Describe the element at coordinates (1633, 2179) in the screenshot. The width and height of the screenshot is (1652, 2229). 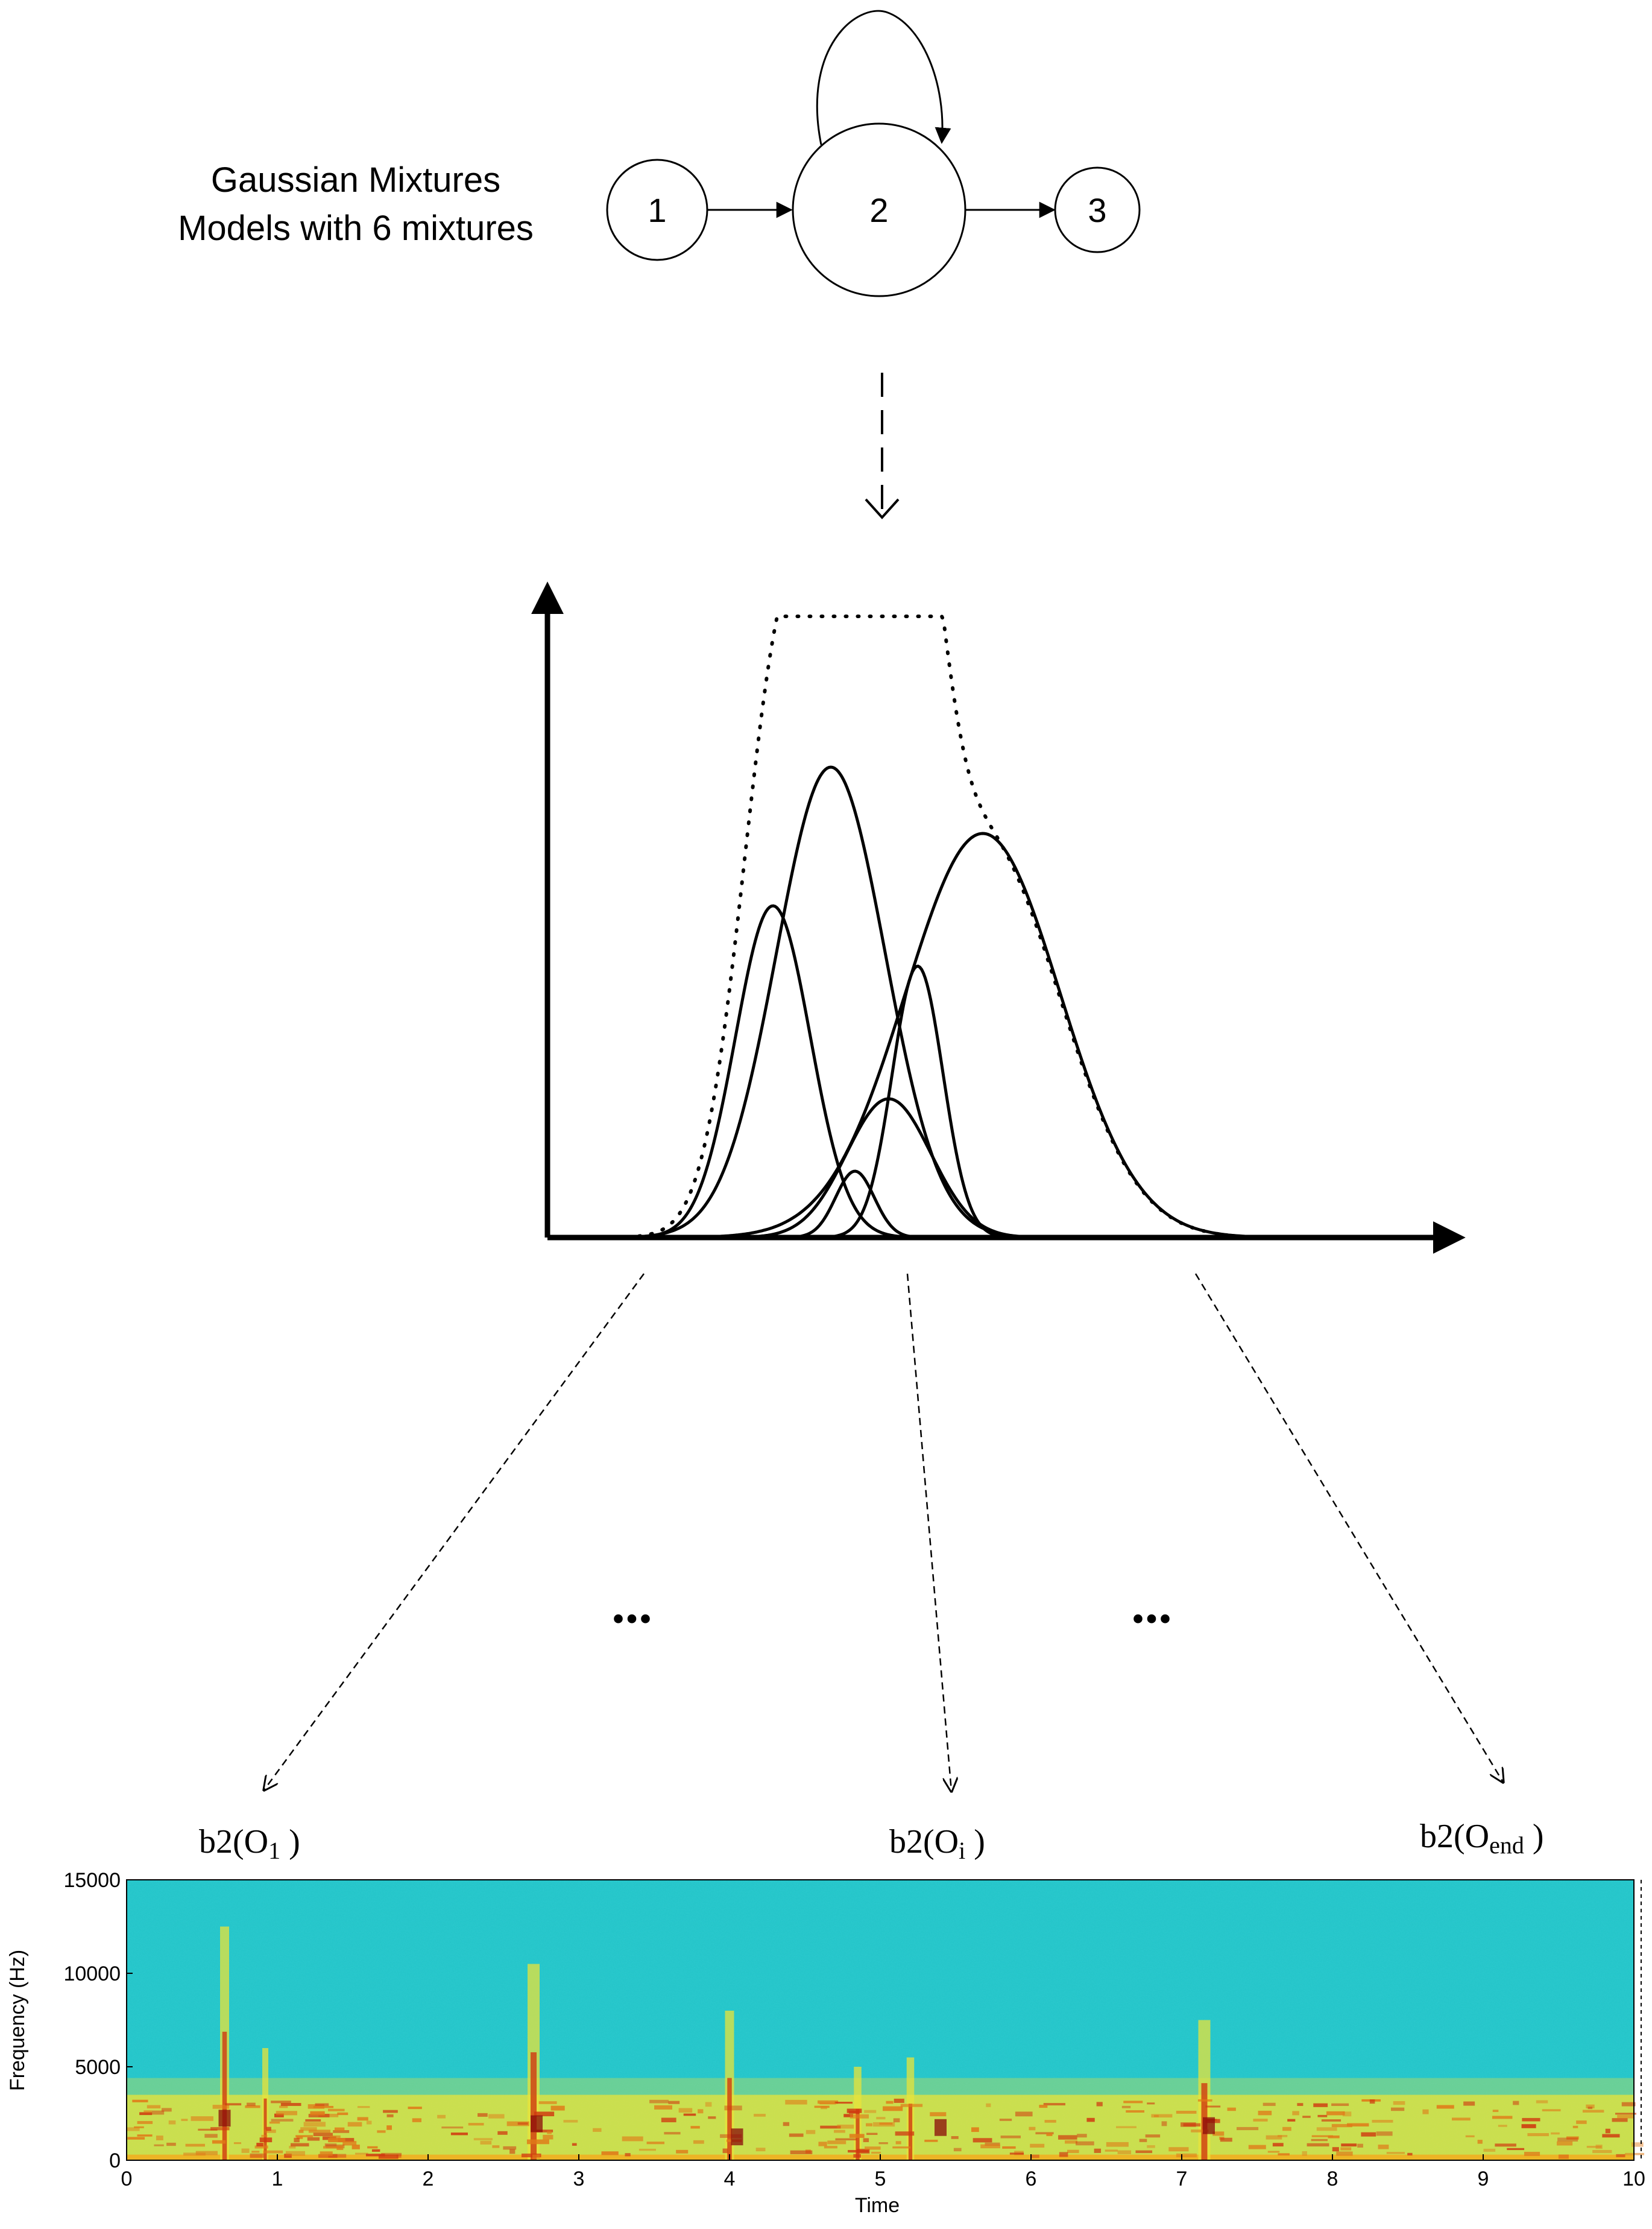
I see `x-tick-label: 10` at that location.